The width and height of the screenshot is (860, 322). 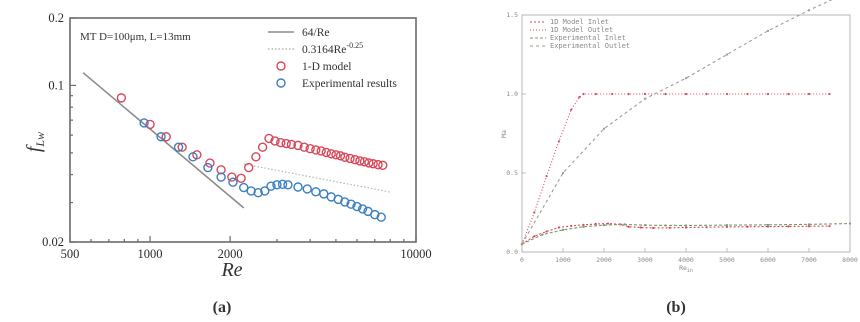 I want to click on panel-b-xtick-label: 3000, so click(x=645, y=260).